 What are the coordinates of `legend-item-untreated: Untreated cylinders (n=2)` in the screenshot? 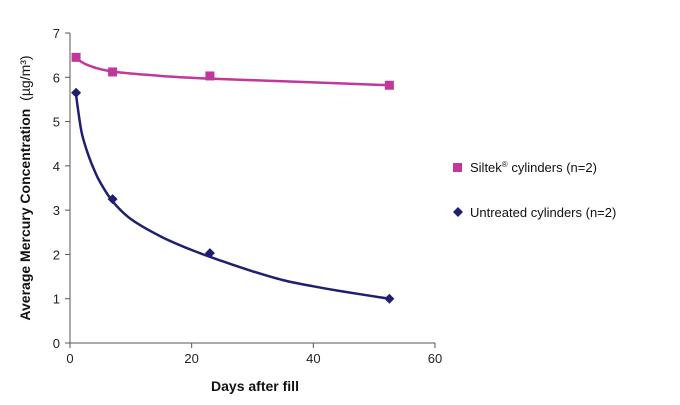 It's located at (534, 212).